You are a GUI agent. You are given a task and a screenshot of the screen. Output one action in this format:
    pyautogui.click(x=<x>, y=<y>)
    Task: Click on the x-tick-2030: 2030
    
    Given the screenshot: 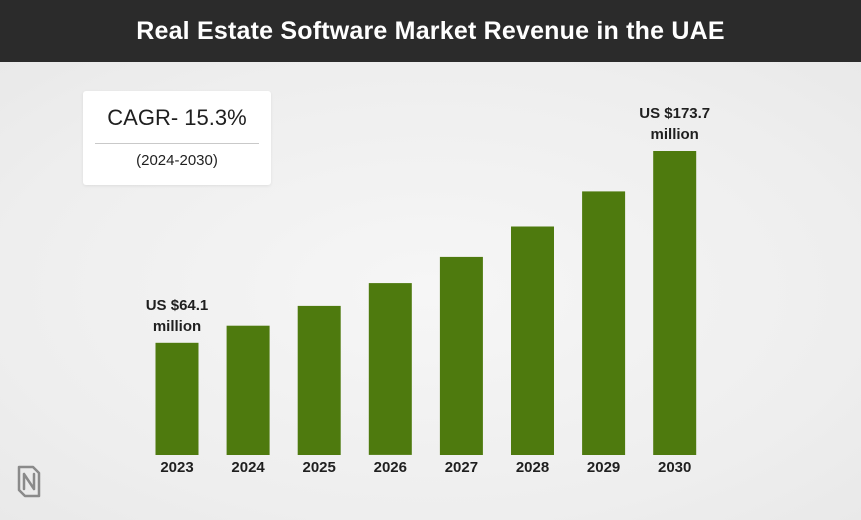 What is the action you would take?
    pyautogui.click(x=674, y=467)
    